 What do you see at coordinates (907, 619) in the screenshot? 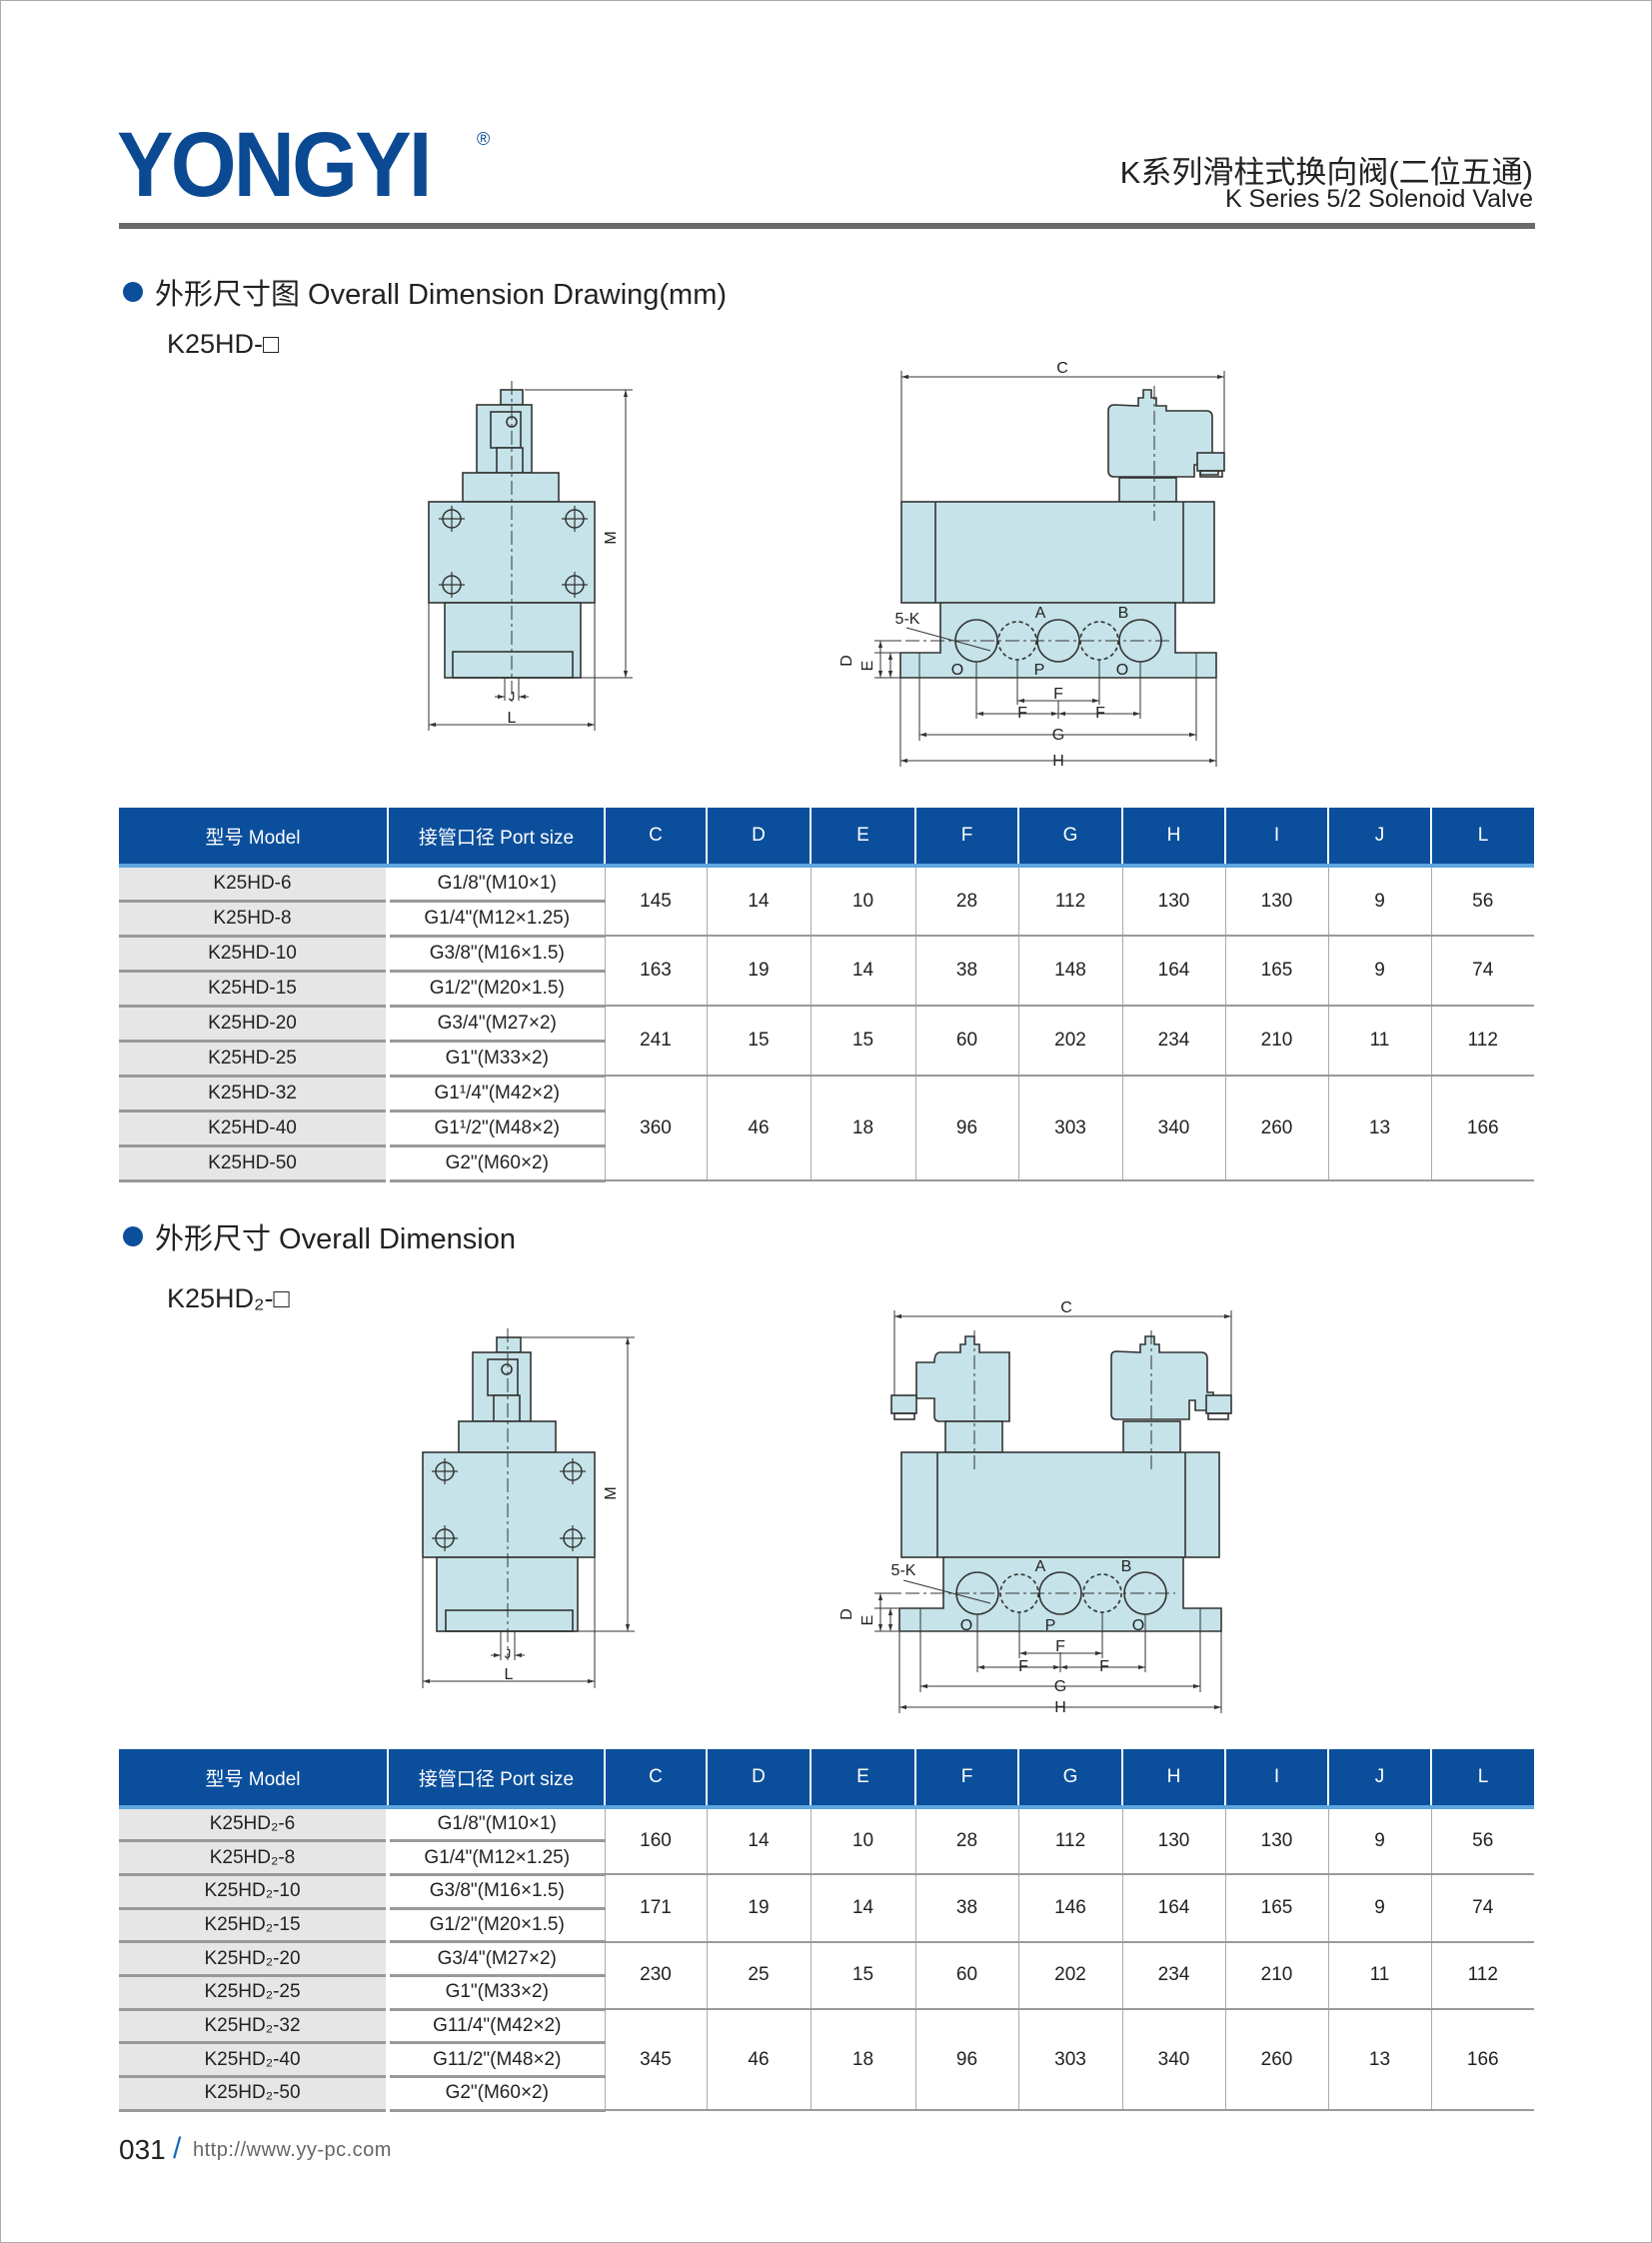
I see `label-5k: 5-K` at bounding box center [907, 619].